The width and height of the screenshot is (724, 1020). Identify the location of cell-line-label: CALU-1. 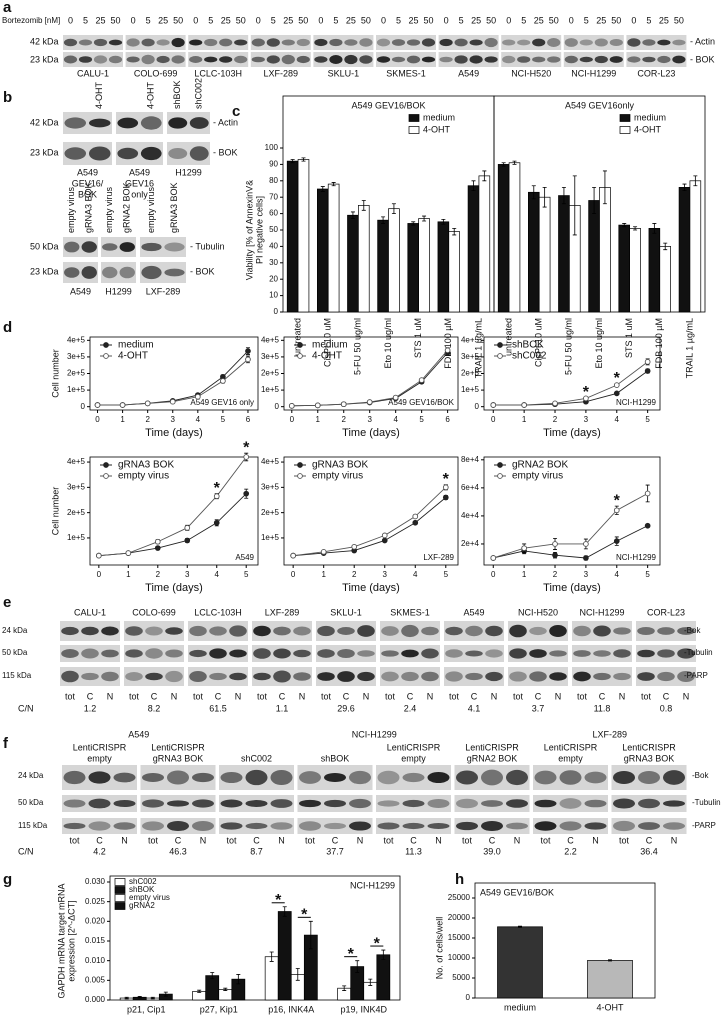
(90, 612).